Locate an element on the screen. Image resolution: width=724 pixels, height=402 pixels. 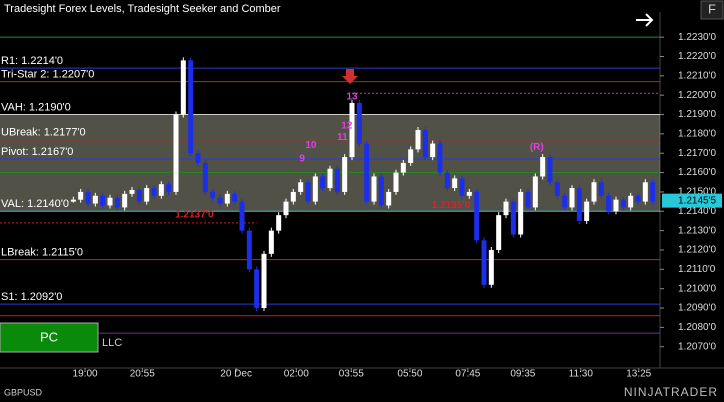
last-price-box is located at coordinates (692, 200).